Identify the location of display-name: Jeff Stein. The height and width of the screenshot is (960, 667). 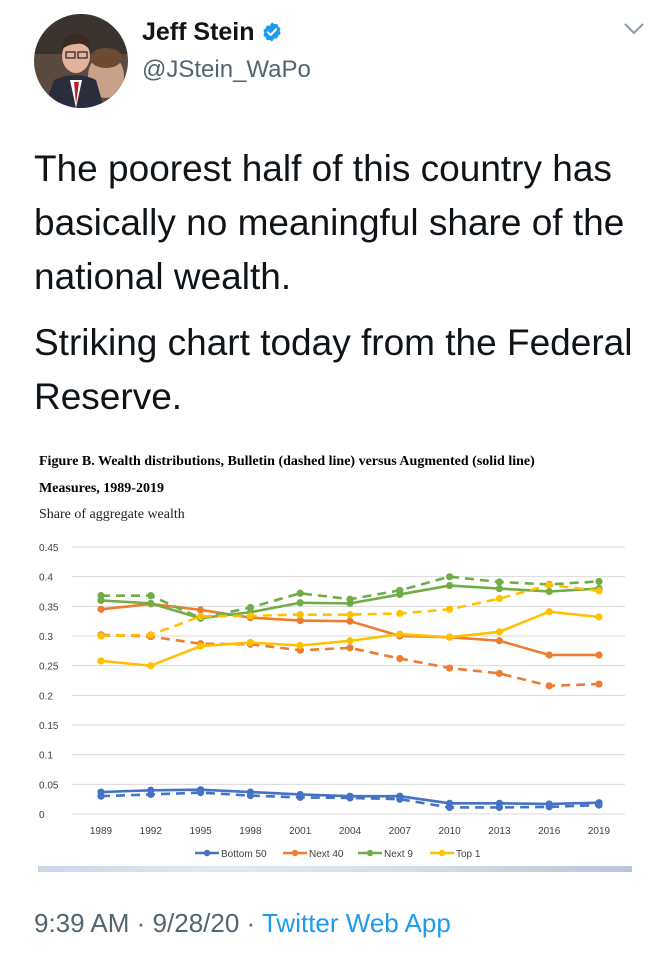
(212, 34).